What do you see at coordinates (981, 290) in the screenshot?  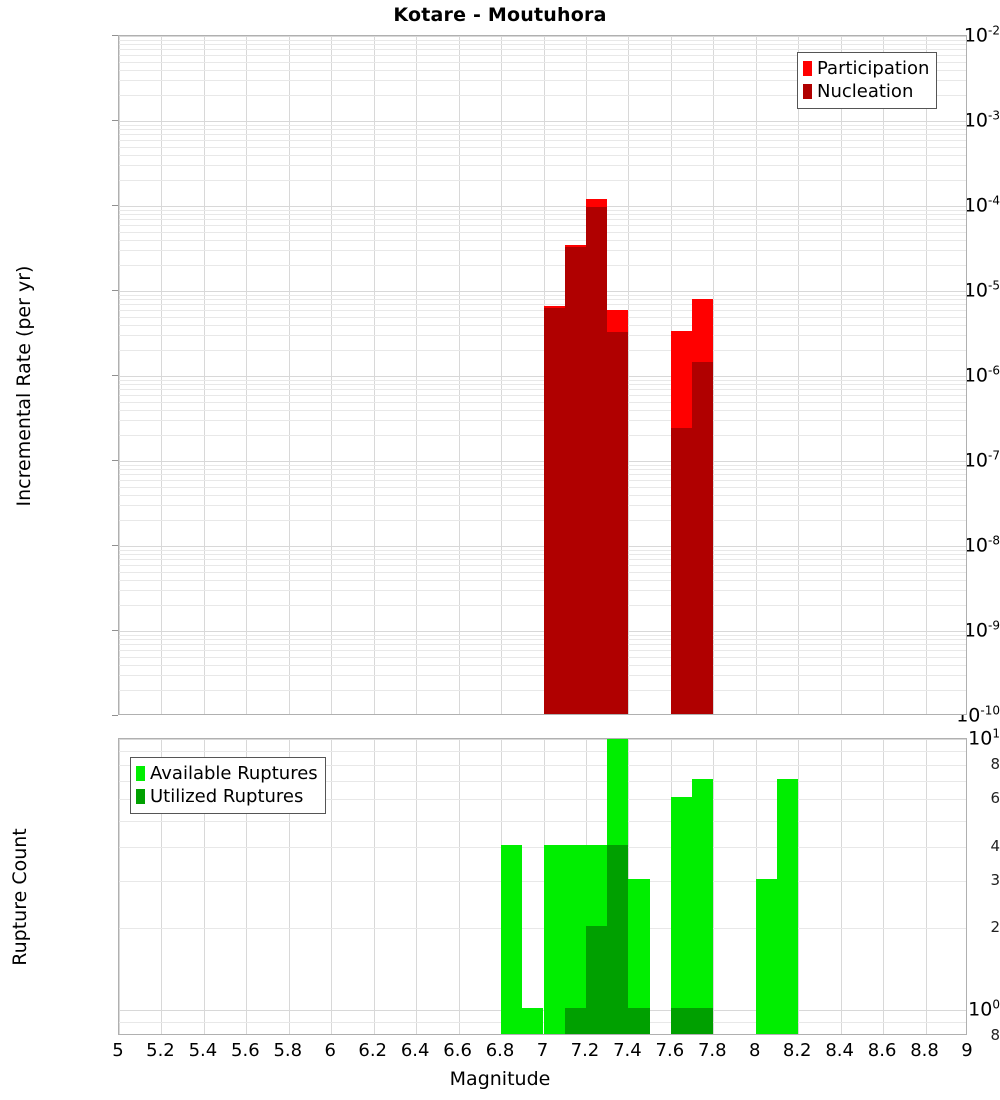 I see `y-tick-label: 10⁻⁵` at bounding box center [981, 290].